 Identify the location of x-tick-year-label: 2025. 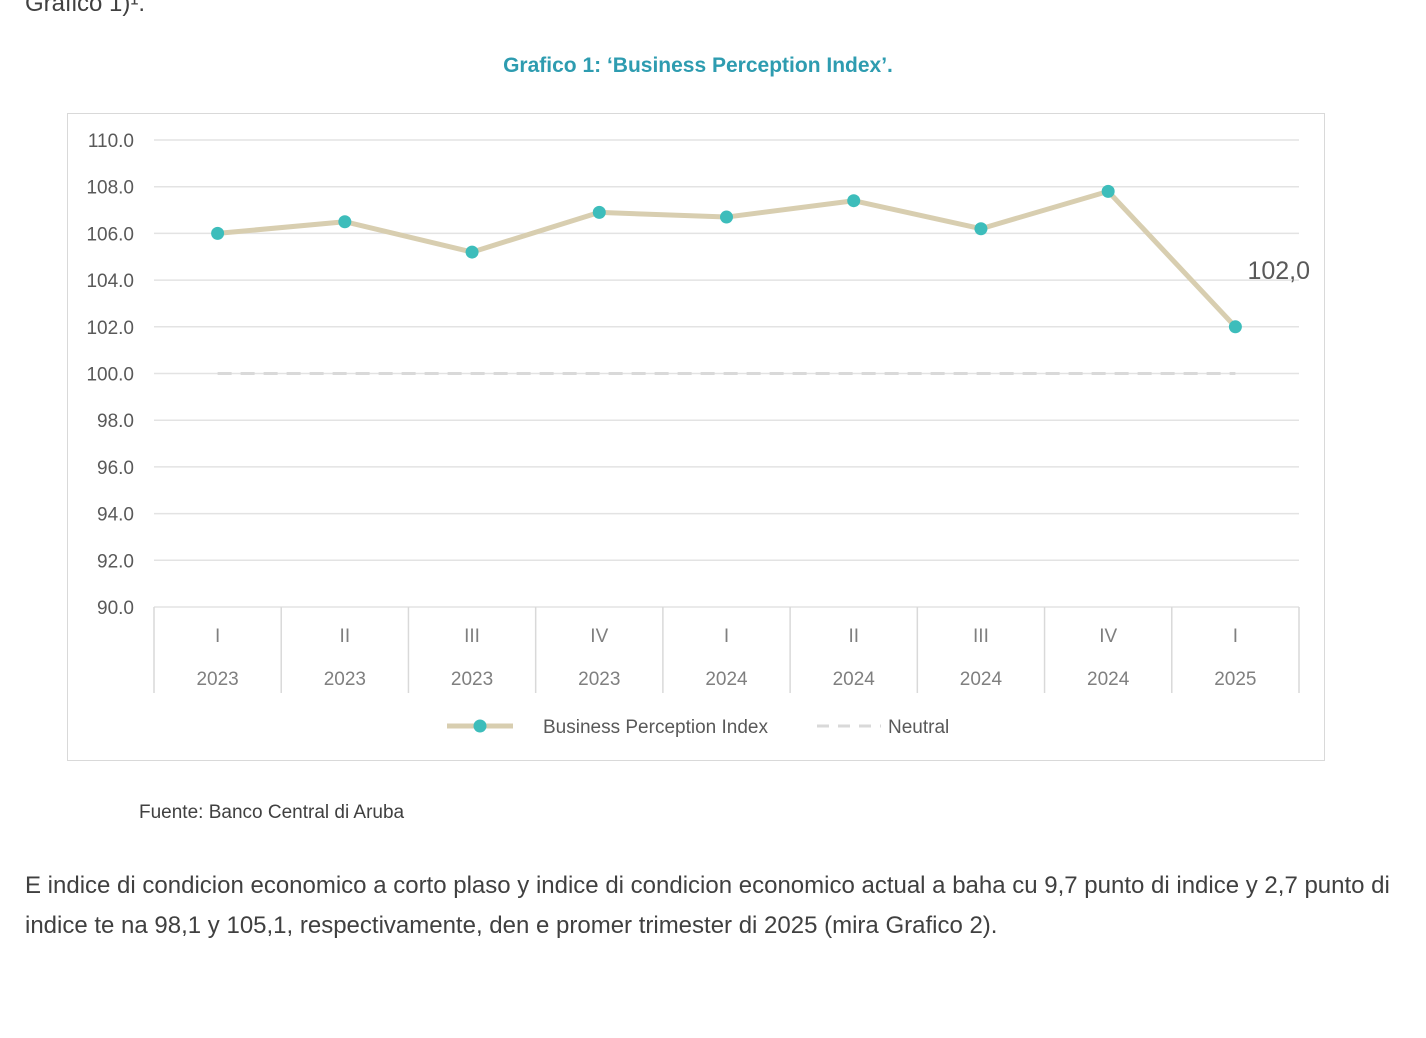
(1235, 679).